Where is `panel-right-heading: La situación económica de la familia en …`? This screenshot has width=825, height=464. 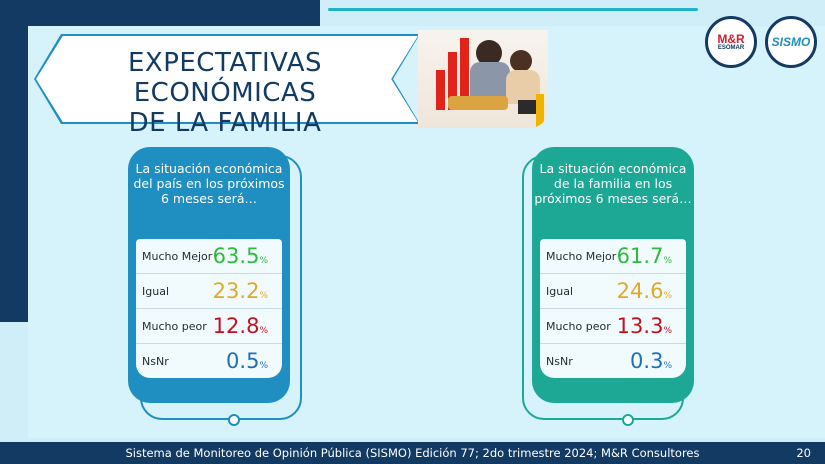 panel-right-heading: La situación económica de la familia en … is located at coordinates (613, 183).